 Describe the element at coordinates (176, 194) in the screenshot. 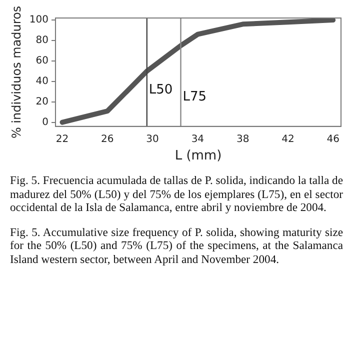

I see `caption: Fig. 5. Frecuencia acumulada de tallas de P. solida, indicando la talla de madurez del 50% (L50) y del 75% de los ejemplares (L75), en el sector occidental de la Isla de Salamanca, entre abril y noviembre de 2004.` at that location.